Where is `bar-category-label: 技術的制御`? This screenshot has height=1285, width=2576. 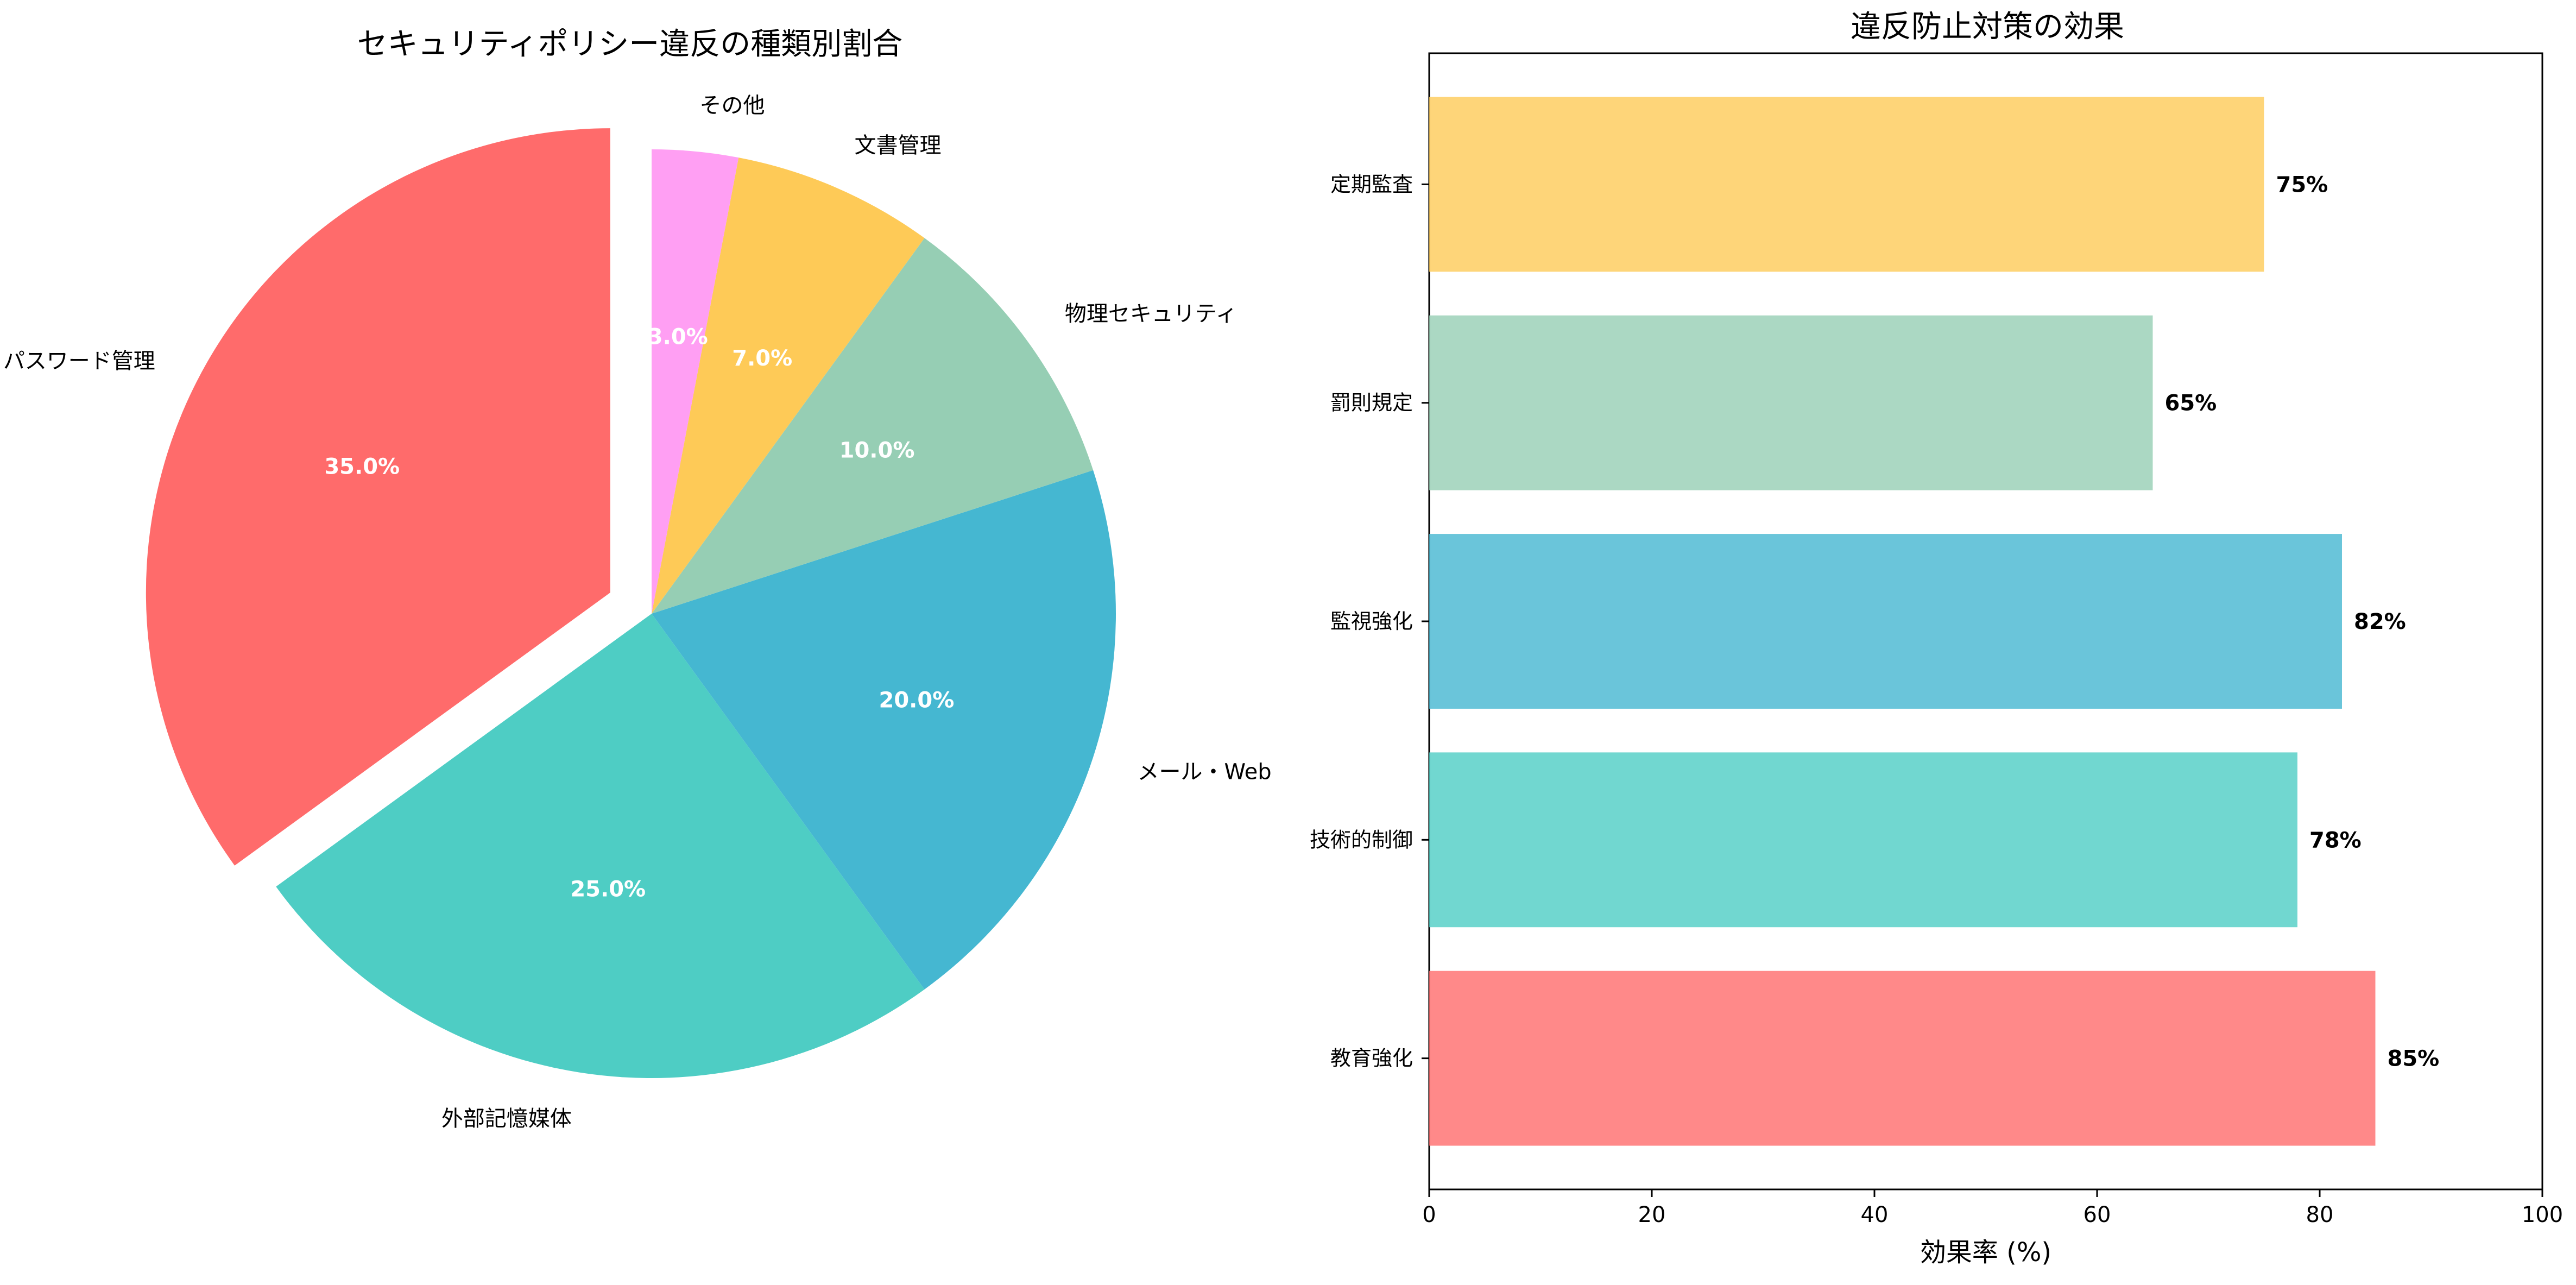 bar-category-label: 技術的制御 is located at coordinates (1361, 840).